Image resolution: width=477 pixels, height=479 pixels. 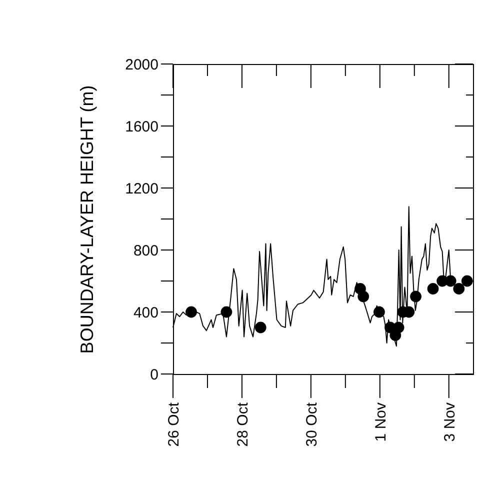 I want to click on y-tick-label: 1200, so click(x=141, y=189).